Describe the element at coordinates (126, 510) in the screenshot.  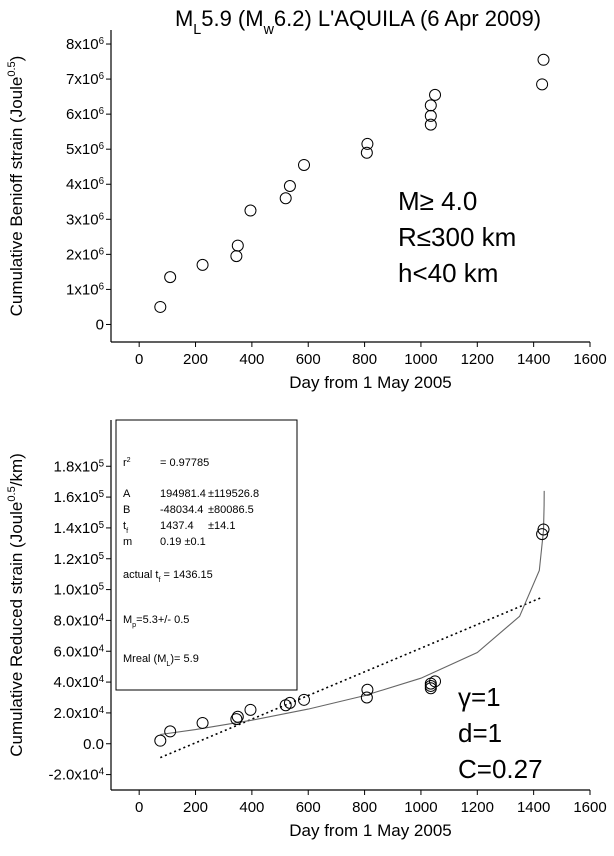
I see `fit-text: B` at that location.